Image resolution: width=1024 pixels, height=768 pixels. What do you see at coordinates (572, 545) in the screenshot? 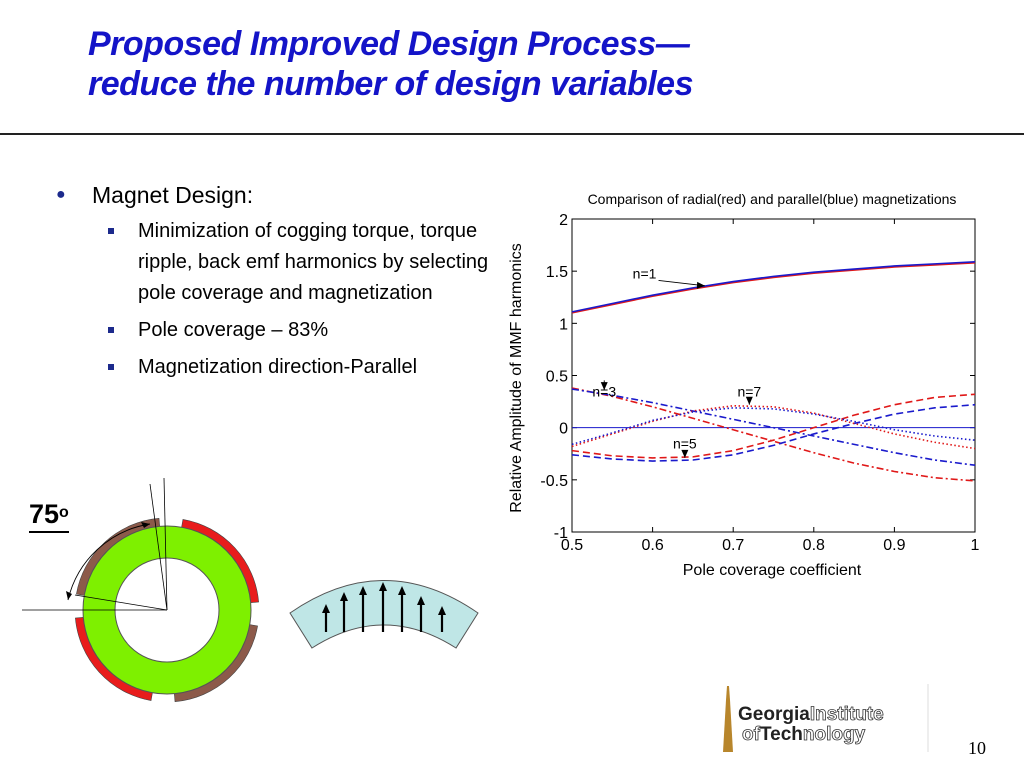
I see `x-tick-label: 0.5` at bounding box center [572, 545].